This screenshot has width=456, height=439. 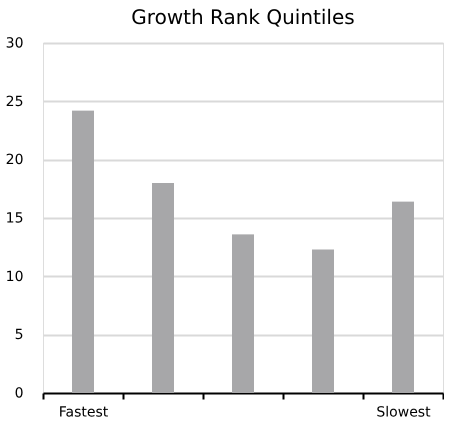 What do you see at coordinates (15, 102) in the screenshot?
I see `y-tick-label: 25` at bounding box center [15, 102].